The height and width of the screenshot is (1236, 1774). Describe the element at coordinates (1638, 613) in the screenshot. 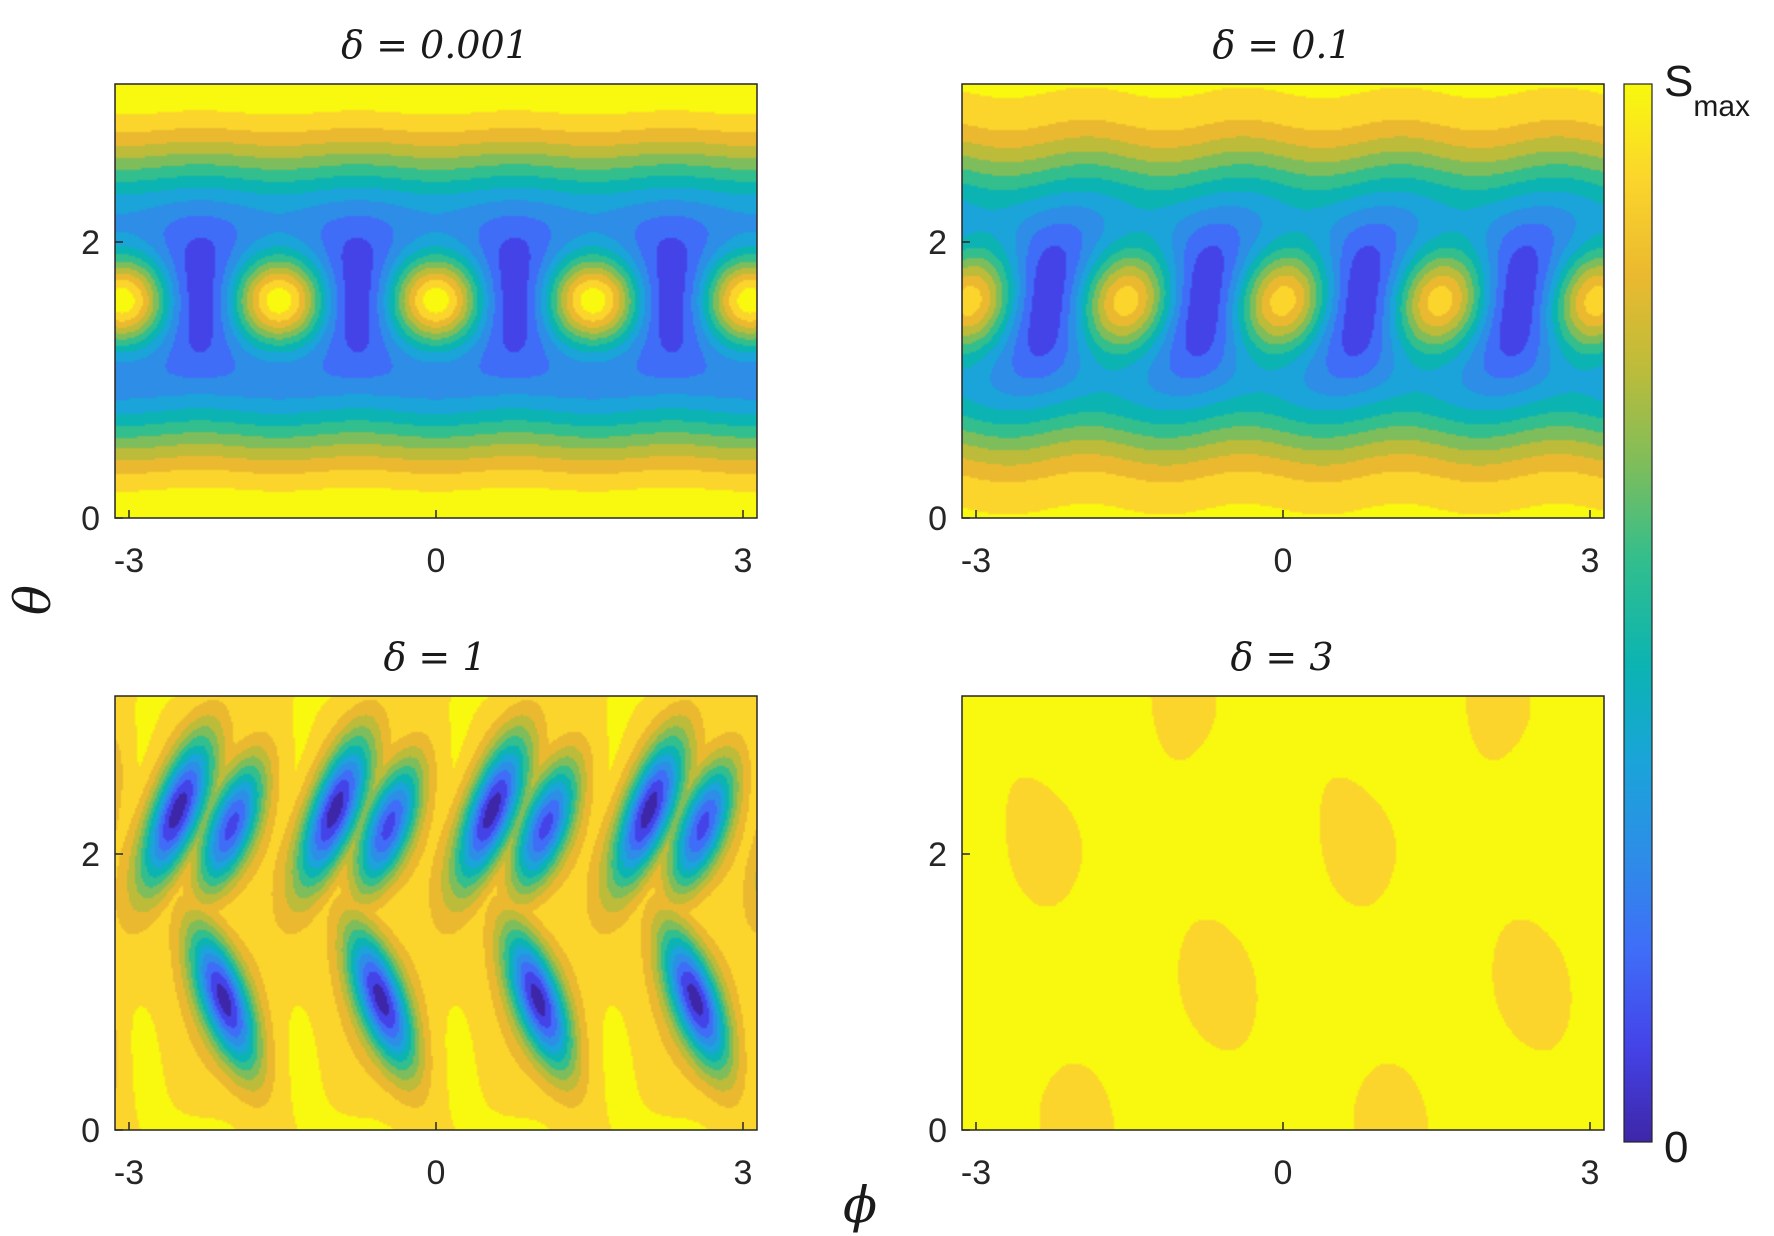

I see `colorbar-gradient` at that location.